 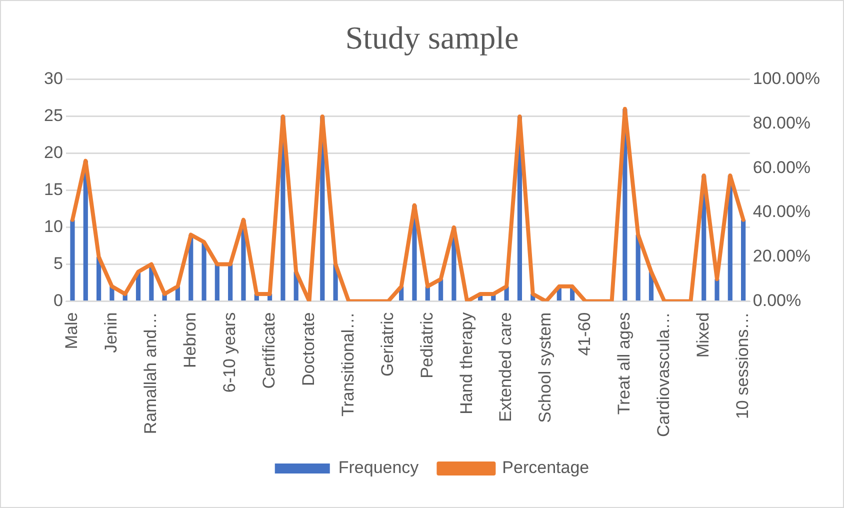 I want to click on y-tick-label: 25, so click(x=53, y=116).